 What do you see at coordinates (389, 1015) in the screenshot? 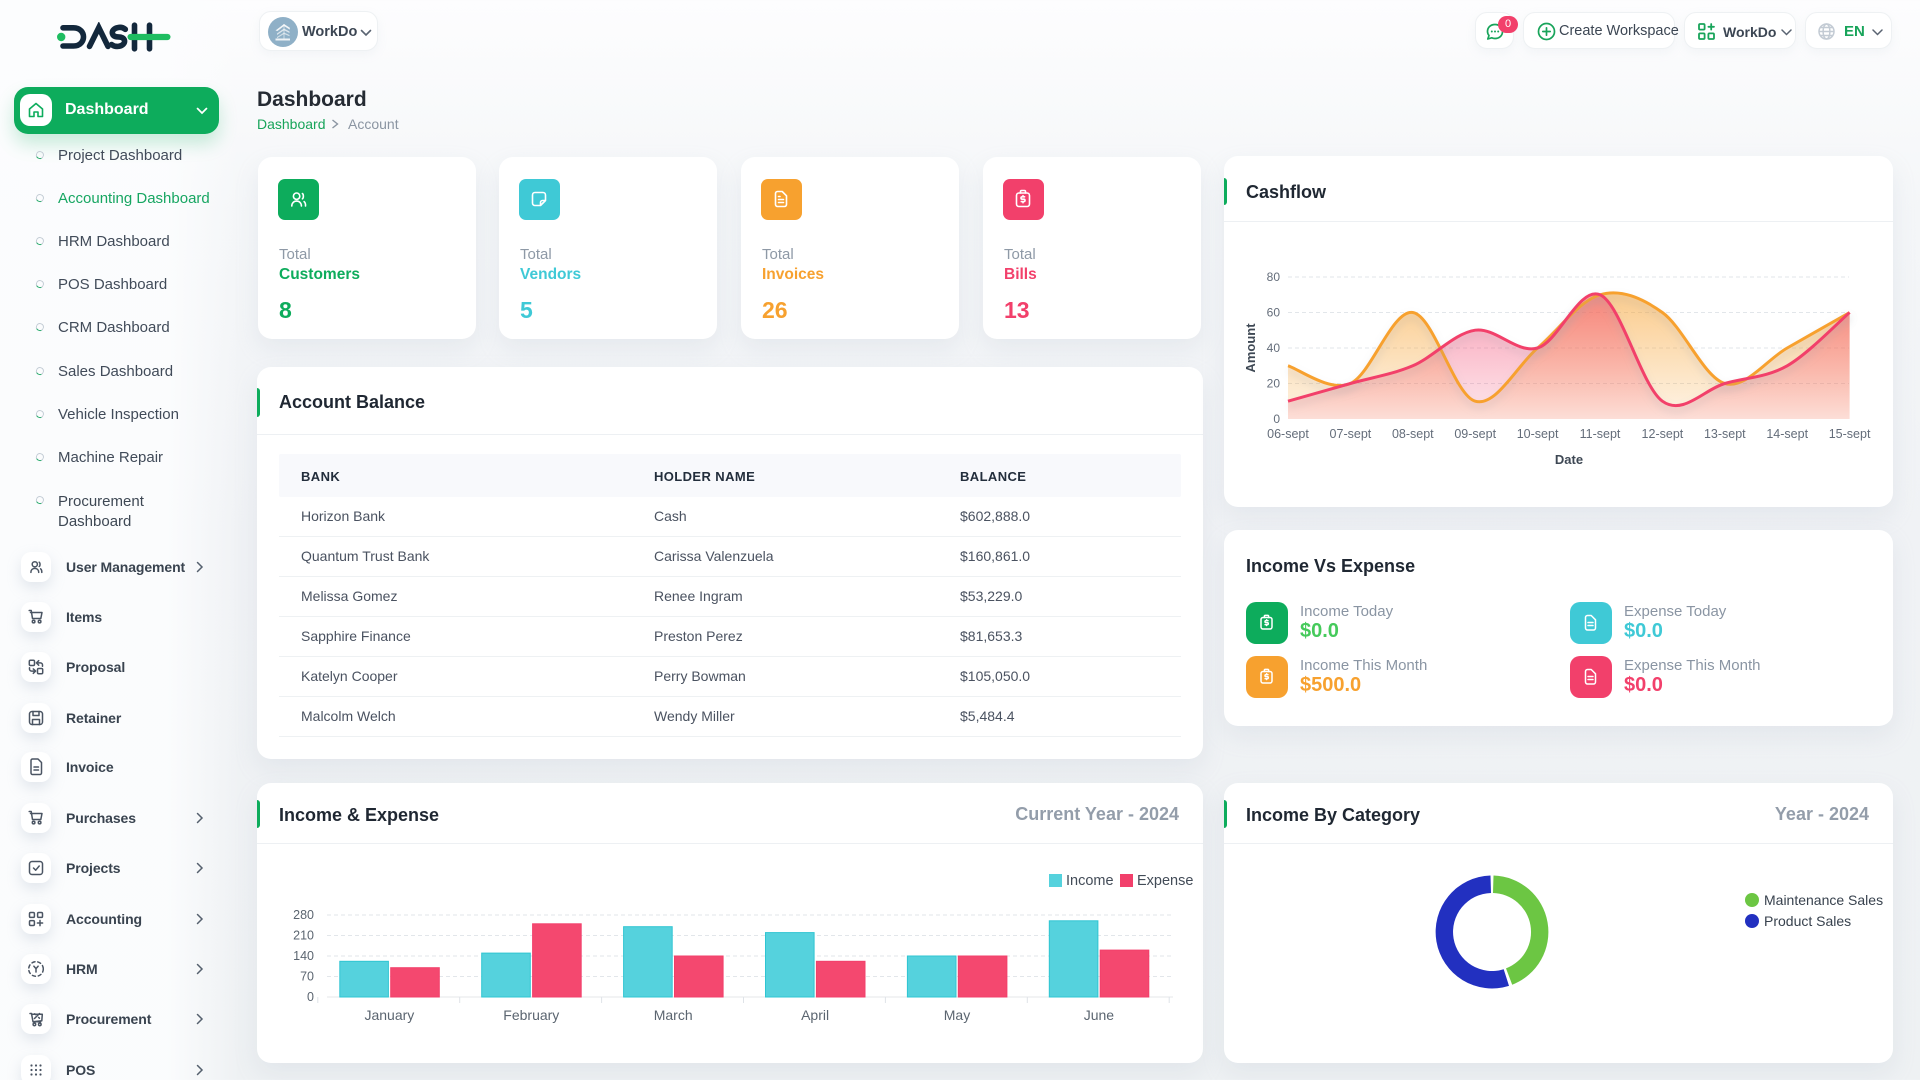
I see `svg-text: January` at bounding box center [389, 1015].